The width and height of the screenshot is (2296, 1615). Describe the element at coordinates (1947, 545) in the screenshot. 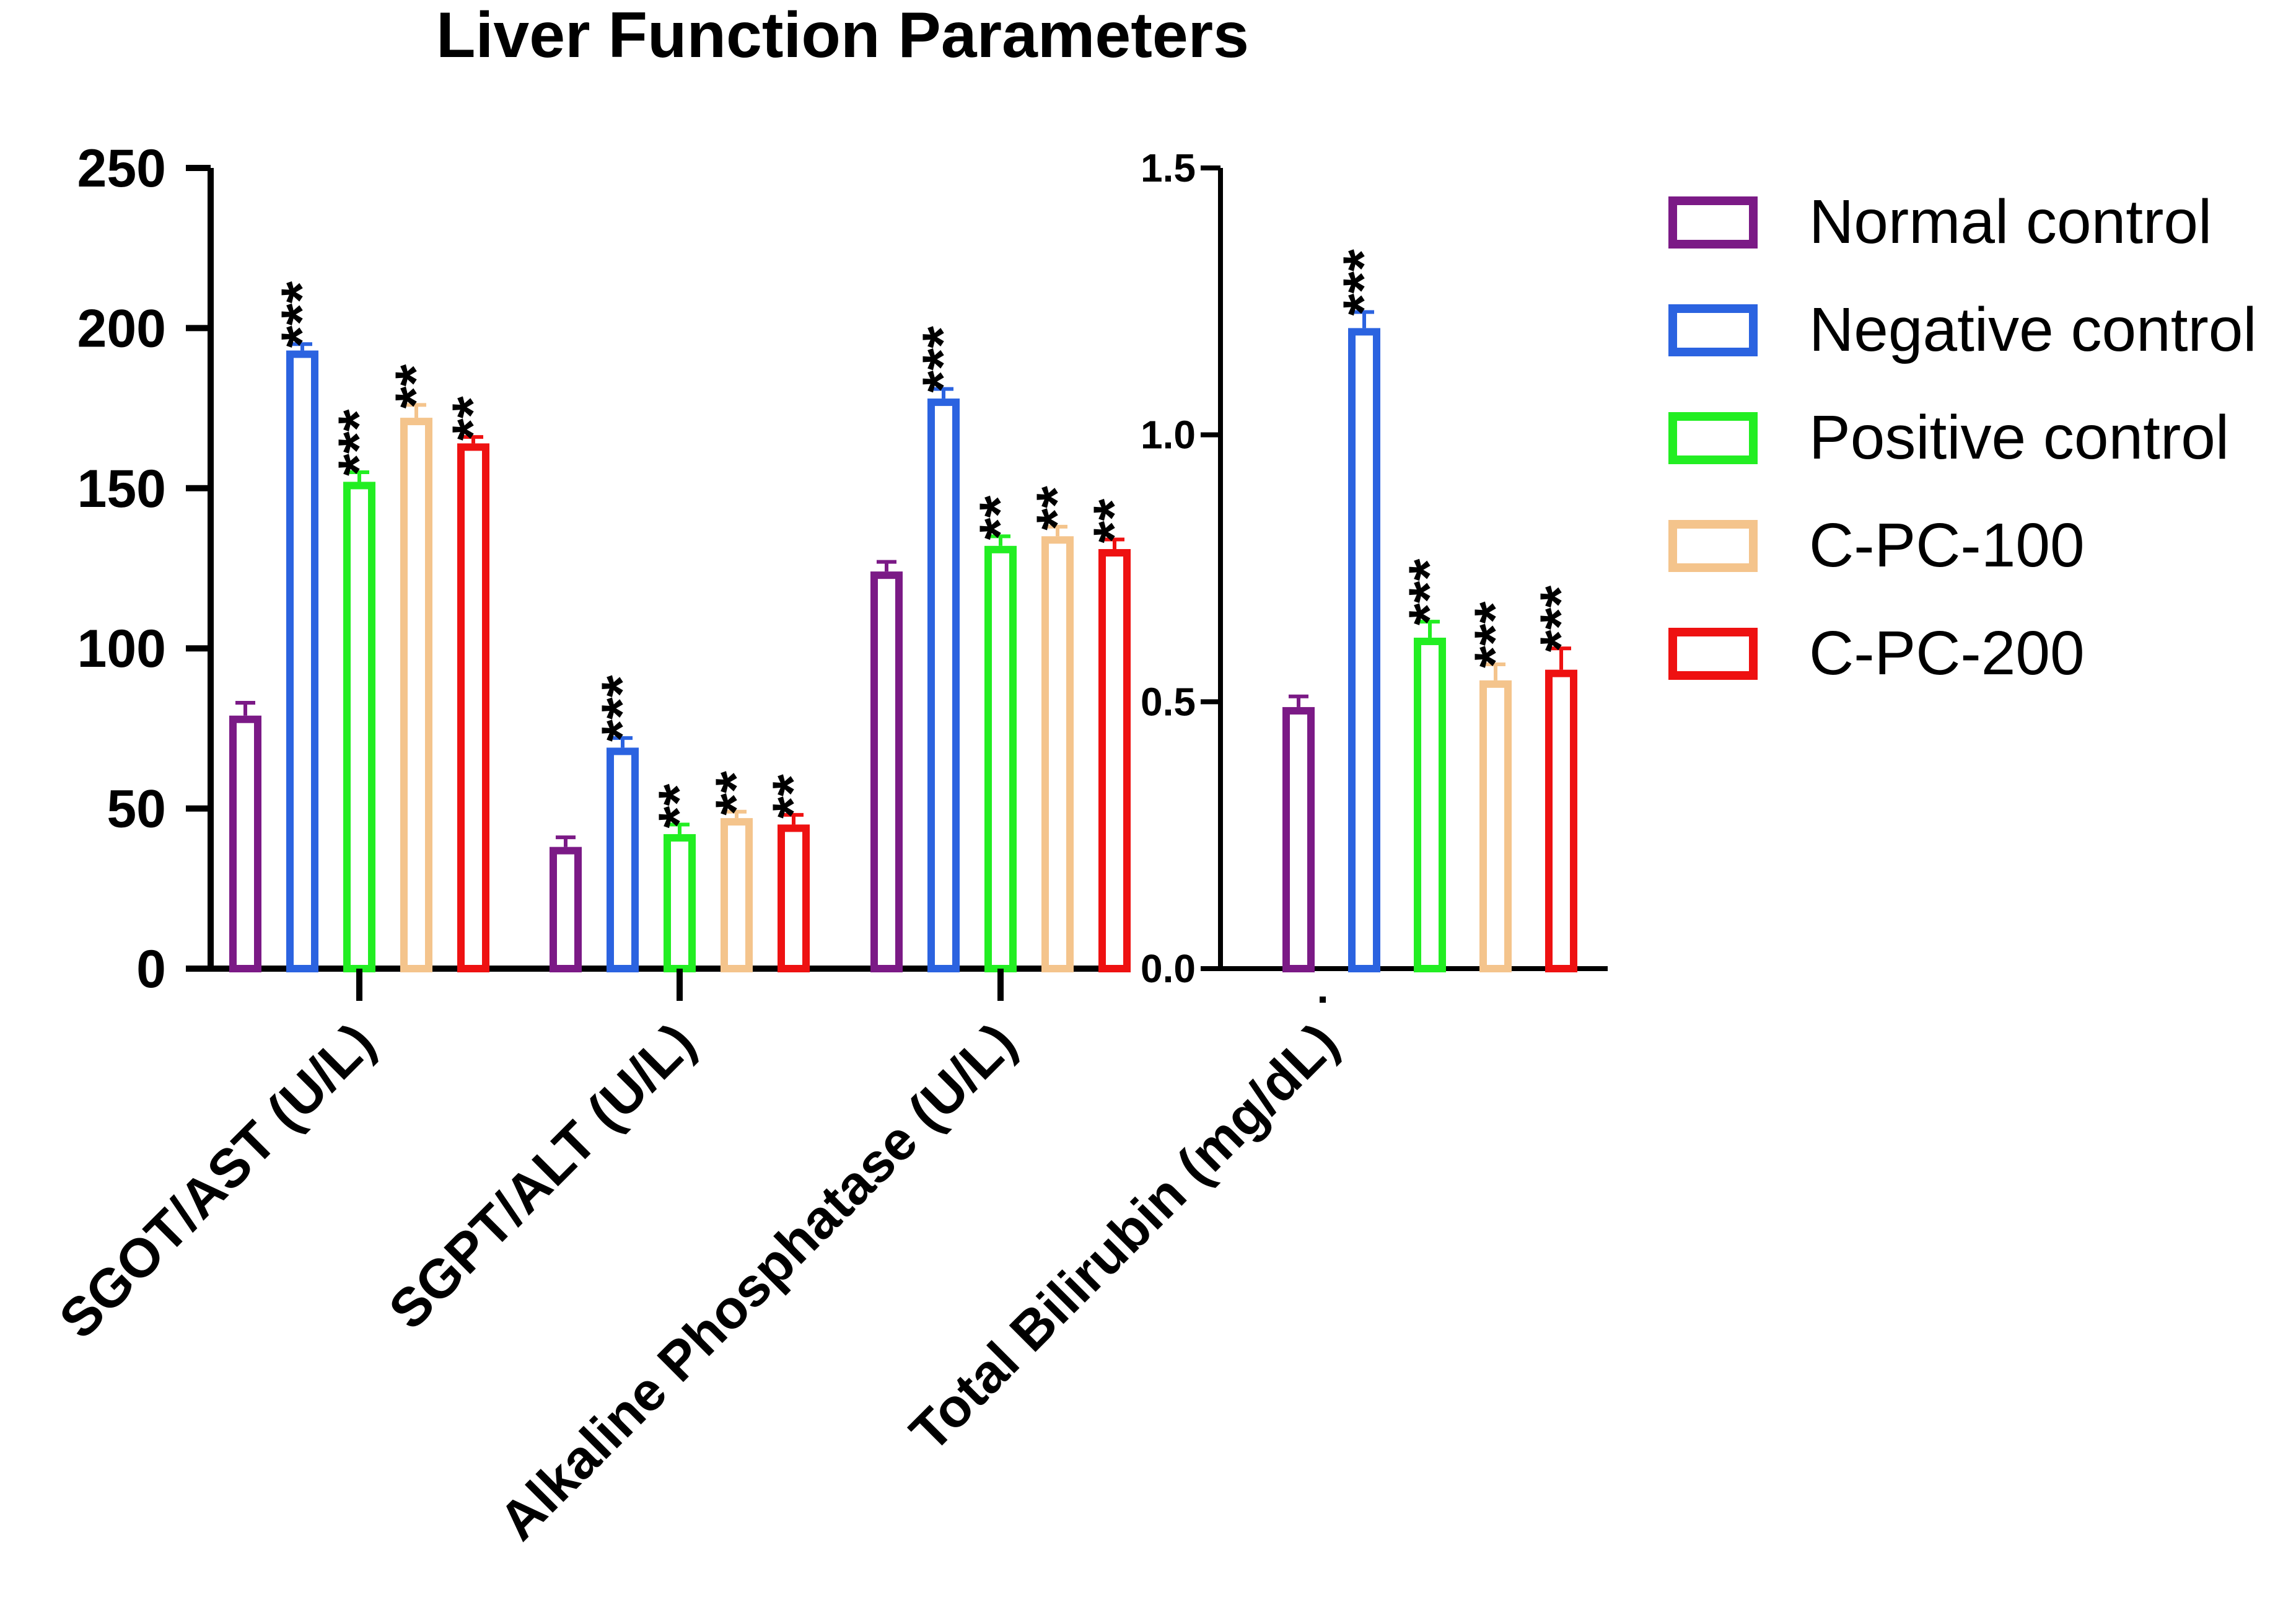

I see `legend-label: C-PC-100` at that location.